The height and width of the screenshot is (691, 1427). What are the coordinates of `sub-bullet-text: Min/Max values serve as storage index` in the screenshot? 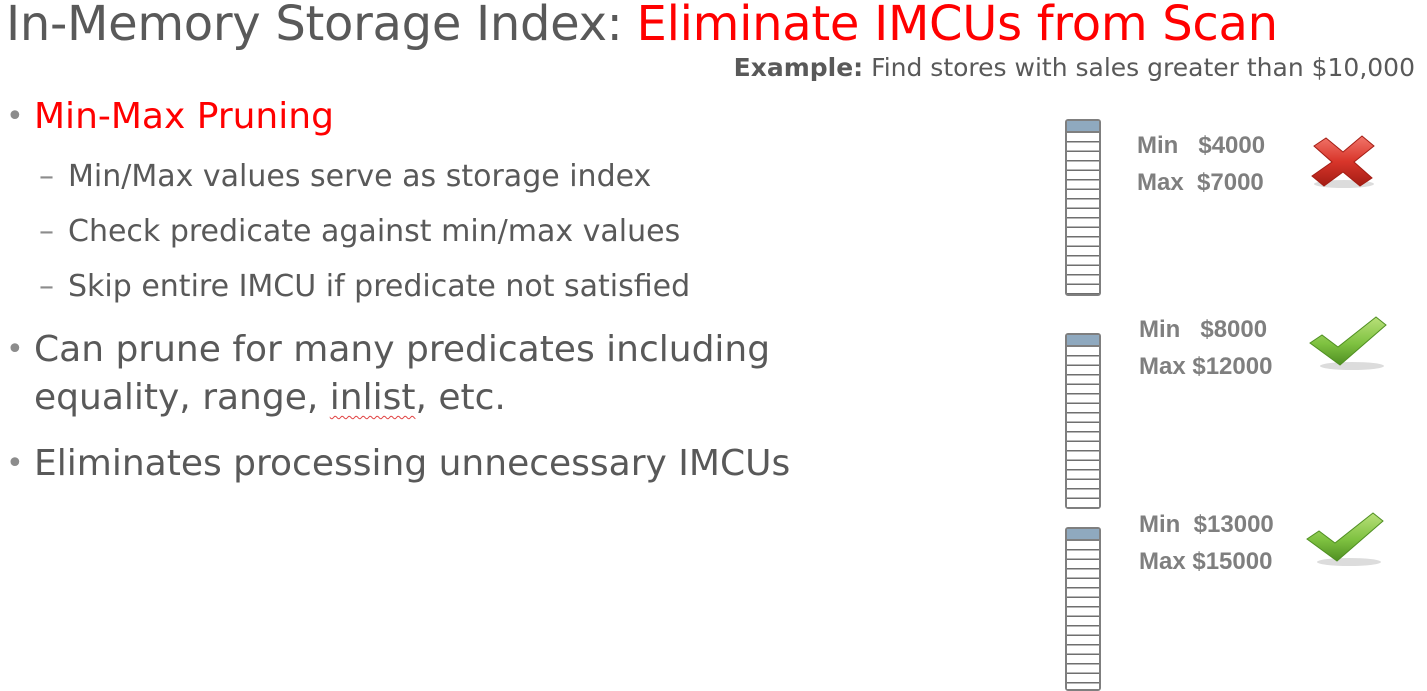 It's located at (360, 176).